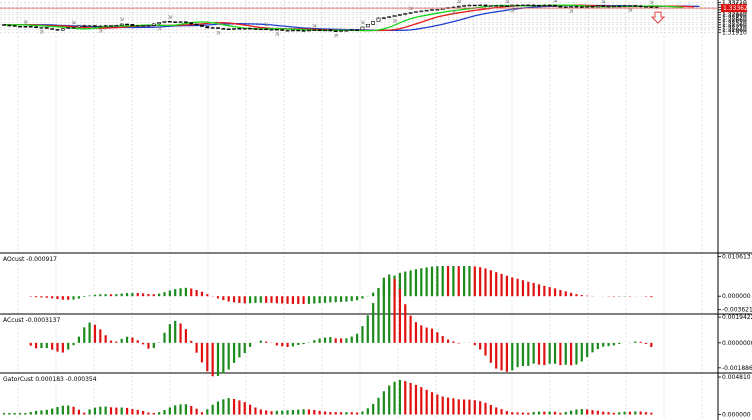  Describe the element at coordinates (734, 22) in the screenshot. I see `price-tick-label: 1.32510` at that location.